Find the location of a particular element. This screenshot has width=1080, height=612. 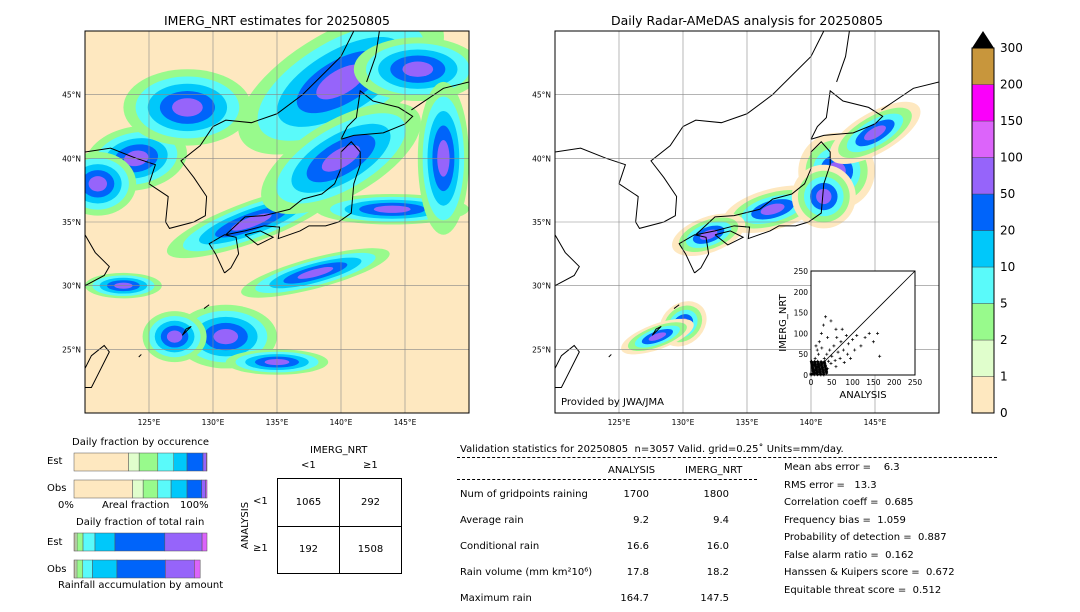

colorbar-label: 5 is located at coordinates (1004, 304).